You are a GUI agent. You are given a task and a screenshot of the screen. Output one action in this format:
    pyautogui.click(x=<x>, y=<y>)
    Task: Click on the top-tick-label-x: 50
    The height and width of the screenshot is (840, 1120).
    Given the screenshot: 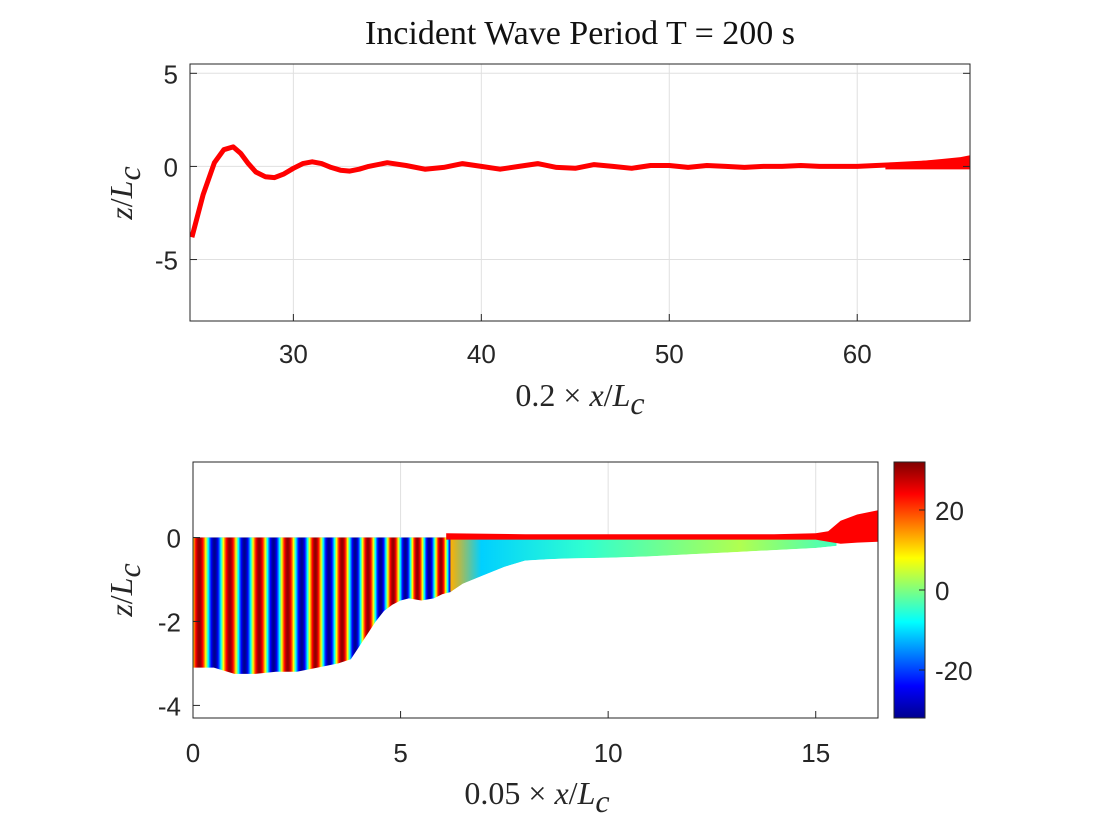 What is the action you would take?
    pyautogui.click(x=669, y=354)
    